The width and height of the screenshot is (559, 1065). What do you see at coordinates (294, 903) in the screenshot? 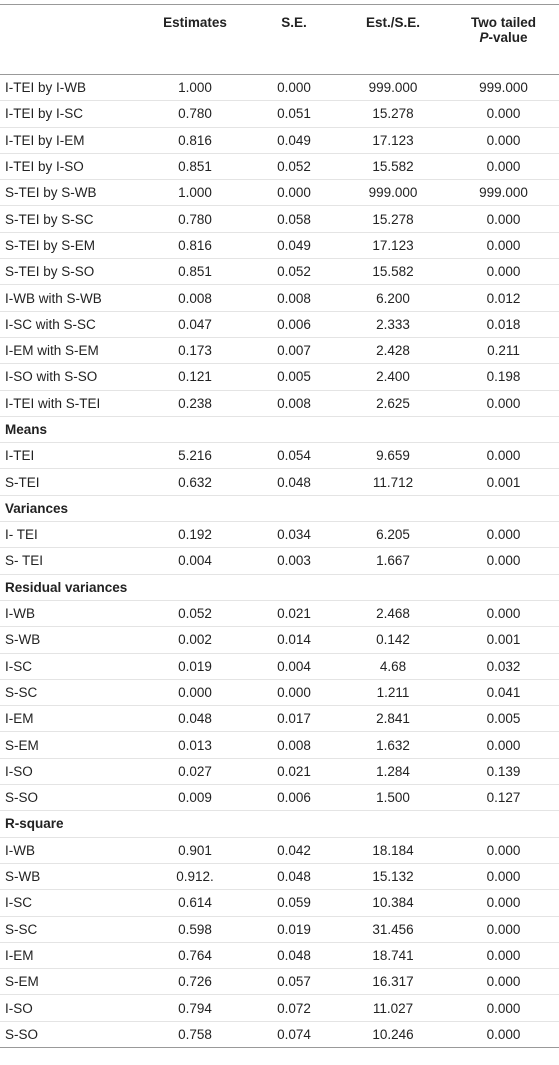
I see `cell: 0.059` at bounding box center [294, 903].